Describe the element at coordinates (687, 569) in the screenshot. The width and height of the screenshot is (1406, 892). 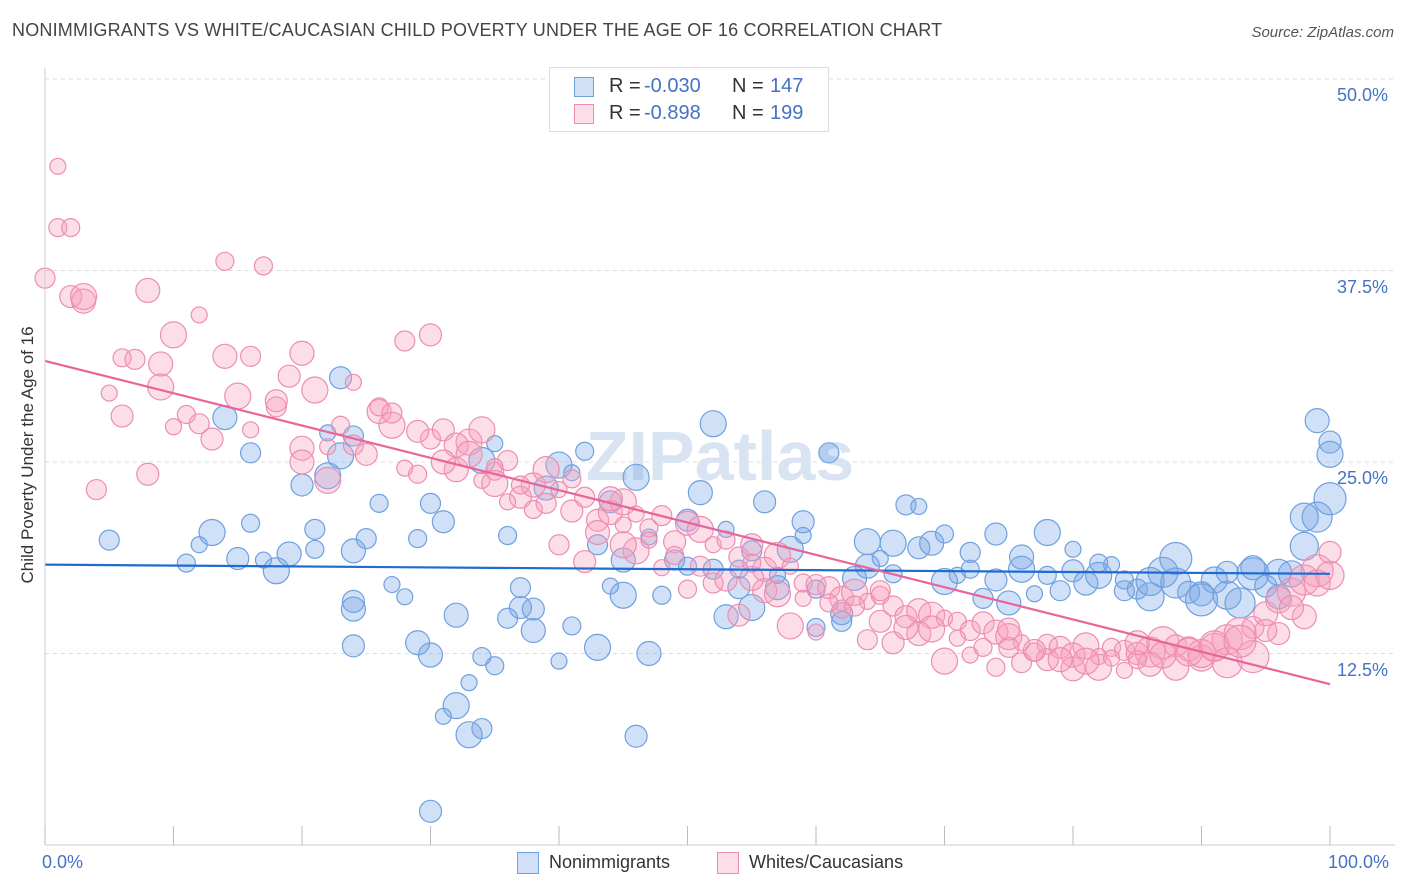
I see `nonimmigrants-trend-line` at that location.